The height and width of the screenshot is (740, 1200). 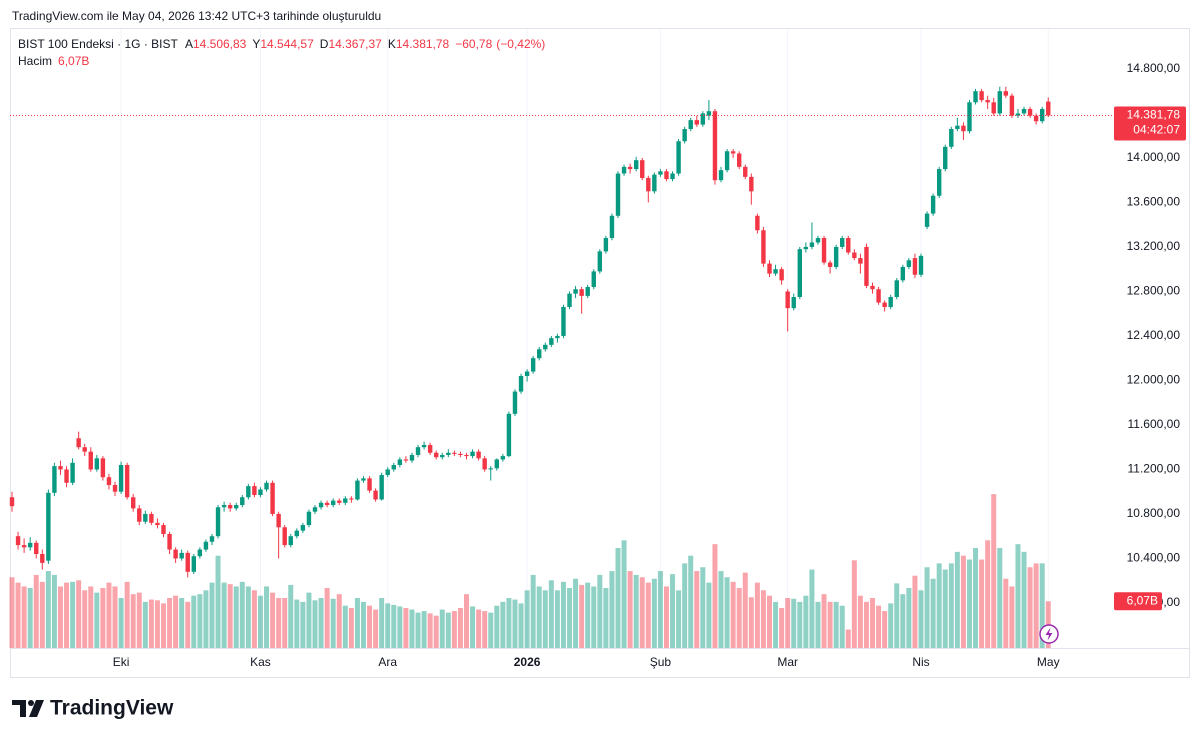 I want to click on y-tick-label: 11.200,00, so click(x=1154, y=469).